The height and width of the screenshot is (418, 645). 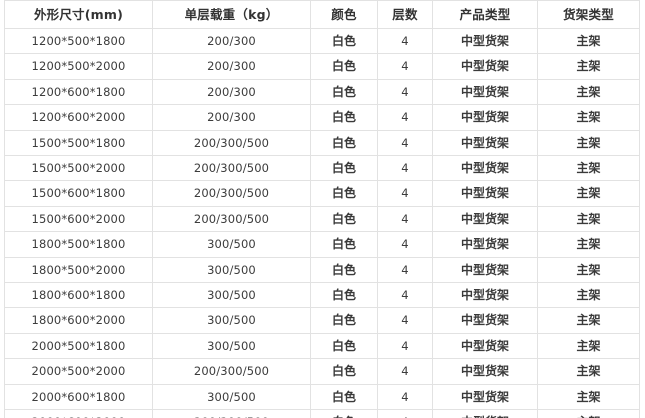 What do you see at coordinates (588, 14) in the screenshot?
I see `column-header-shelf-type: 货架类型` at bounding box center [588, 14].